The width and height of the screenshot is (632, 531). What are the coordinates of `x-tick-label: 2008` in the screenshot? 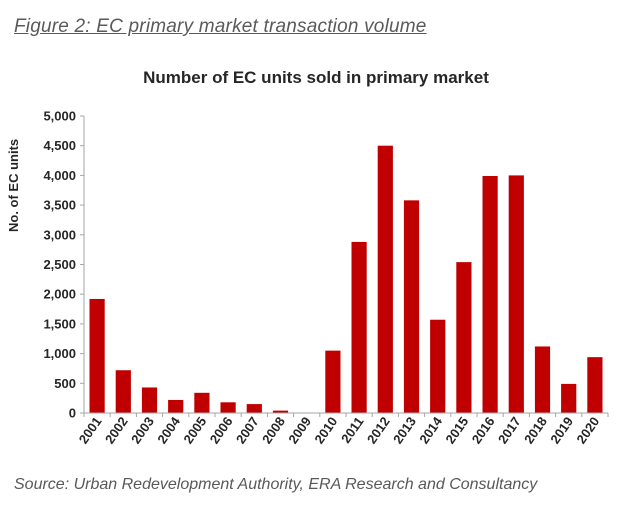 It's located at (273, 430).